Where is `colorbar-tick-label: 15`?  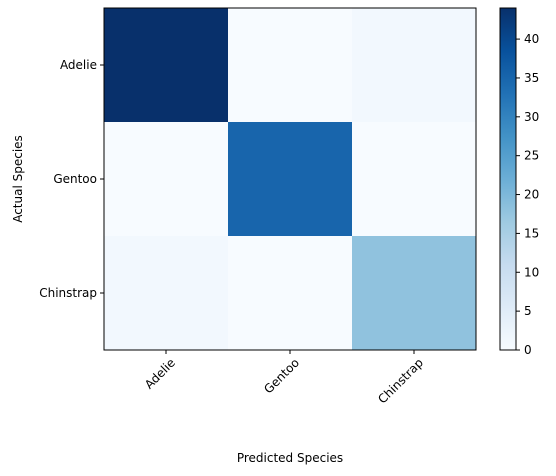 colorbar-tick-label: 15 is located at coordinates (531, 233).